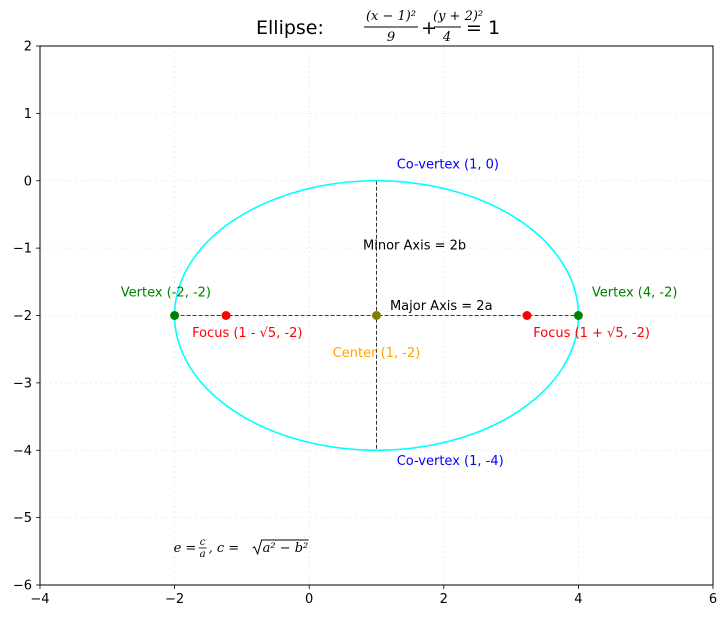 Image resolution: width=728 pixels, height=619 pixels. Describe the element at coordinates (591, 333) in the screenshot. I see `annotation-label: Focus (1 + √5, -2)` at that location.